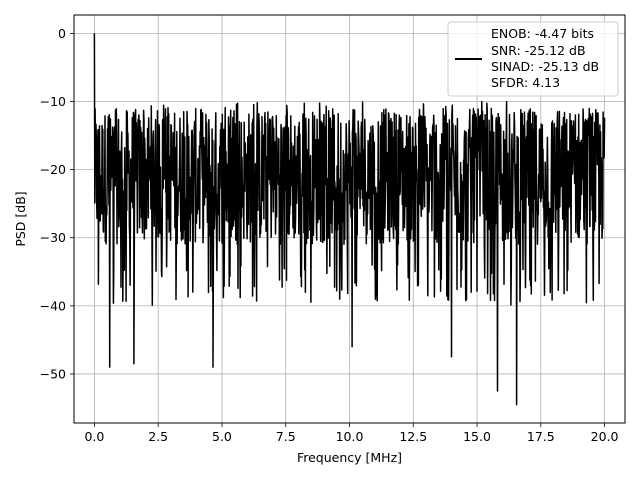 Image resolution: width=640 pixels, height=480 pixels. What do you see at coordinates (477, 436) in the screenshot?
I see `x-tick-label: 15.0` at bounding box center [477, 436].